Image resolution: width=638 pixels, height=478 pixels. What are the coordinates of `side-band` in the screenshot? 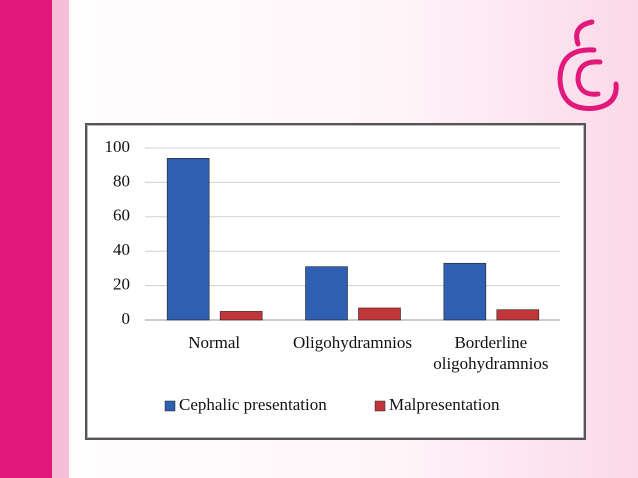 It's located at (26, 239).